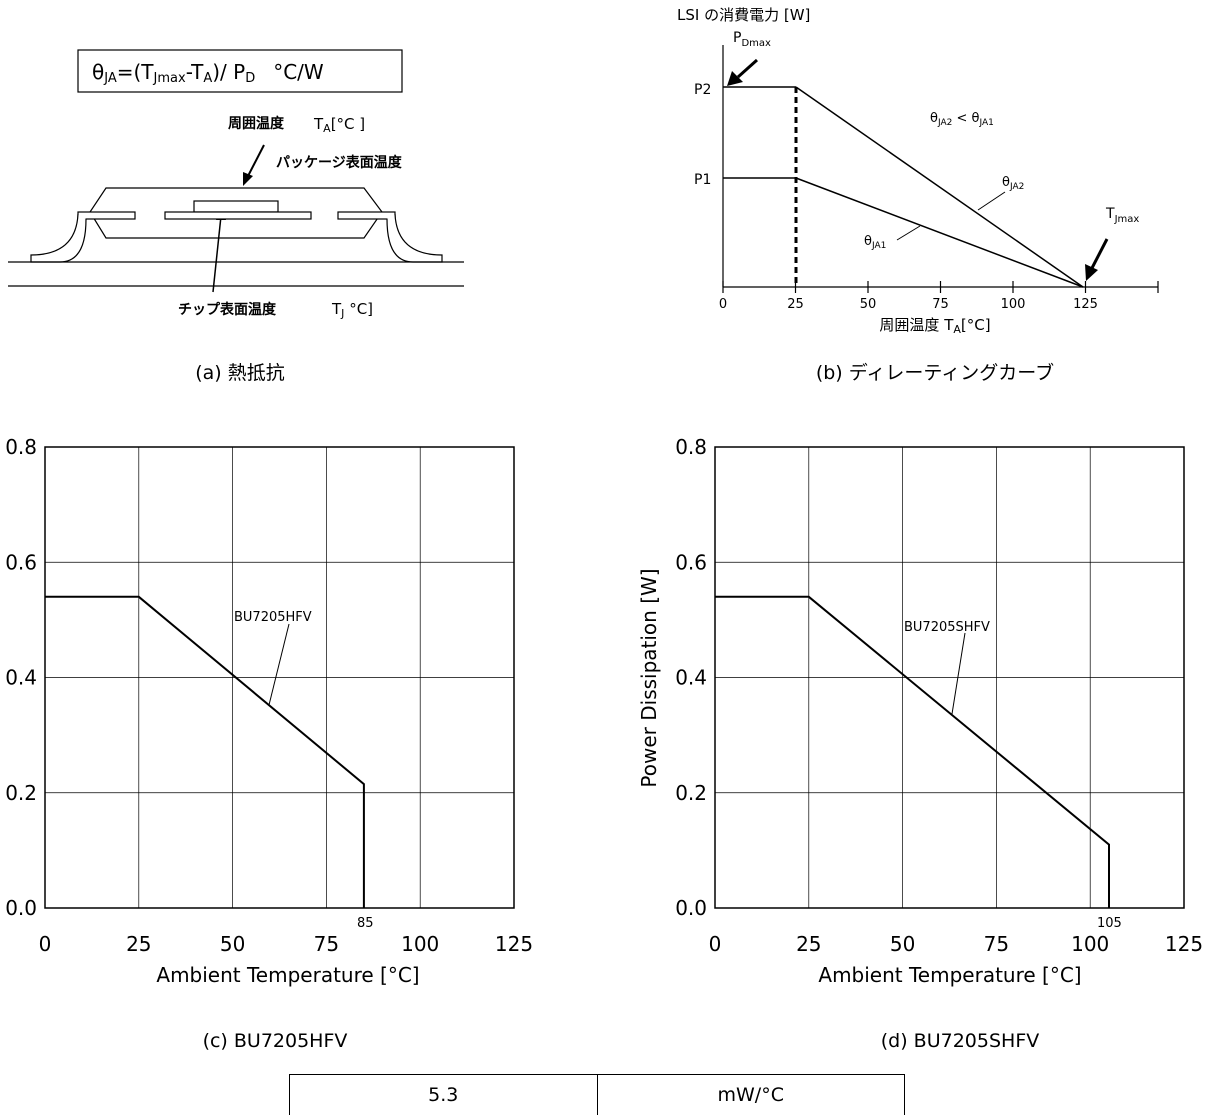 This screenshot has height=1115, width=1210. Describe the element at coordinates (912, 751) in the screenshot. I see `d-series-bu7205shfv` at that location.